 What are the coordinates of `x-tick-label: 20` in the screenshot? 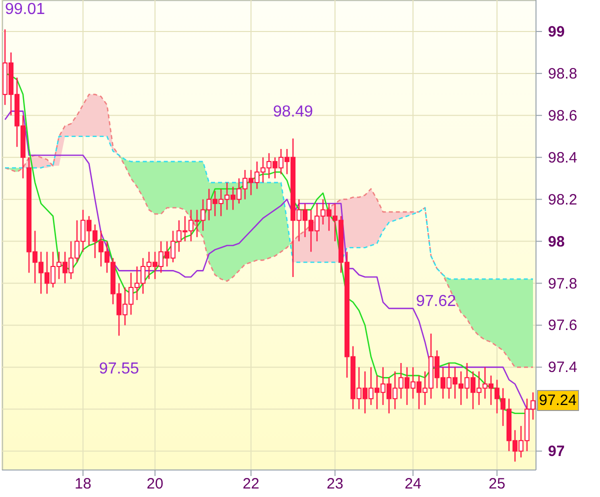 It's located at (155, 484).